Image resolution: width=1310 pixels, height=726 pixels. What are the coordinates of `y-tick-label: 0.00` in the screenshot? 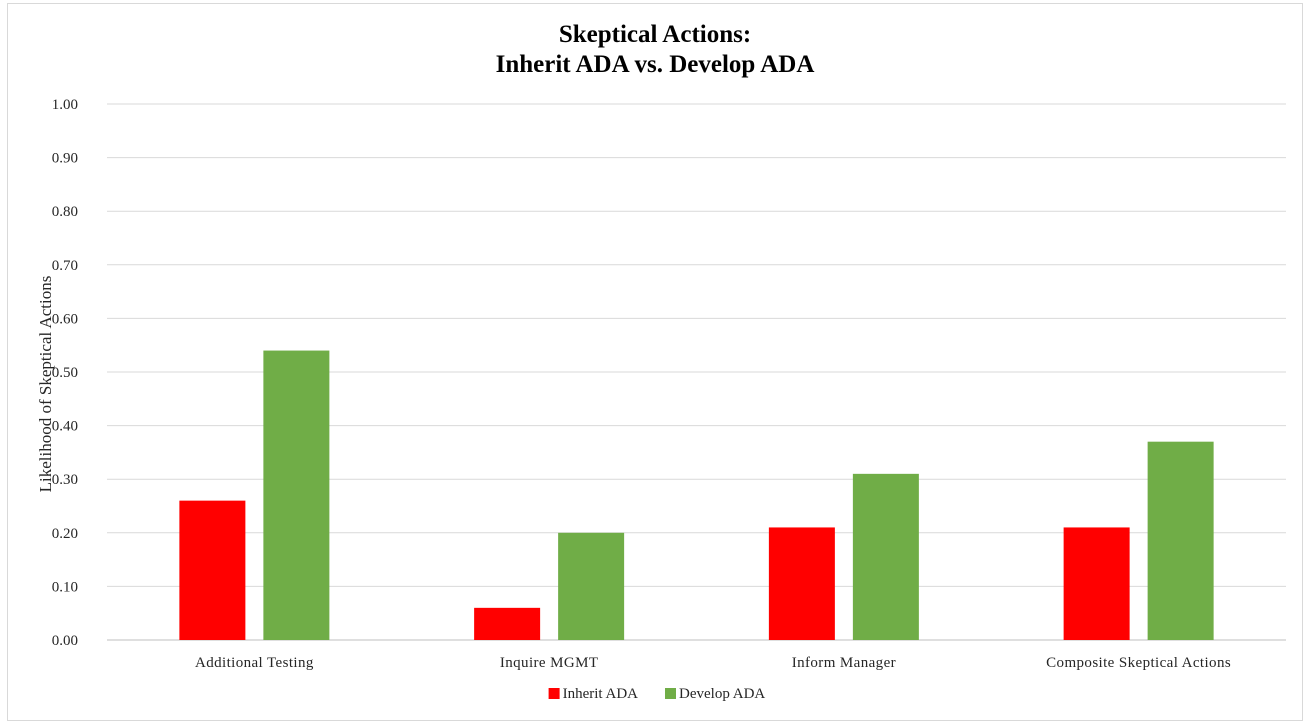 It's located at (65, 641).